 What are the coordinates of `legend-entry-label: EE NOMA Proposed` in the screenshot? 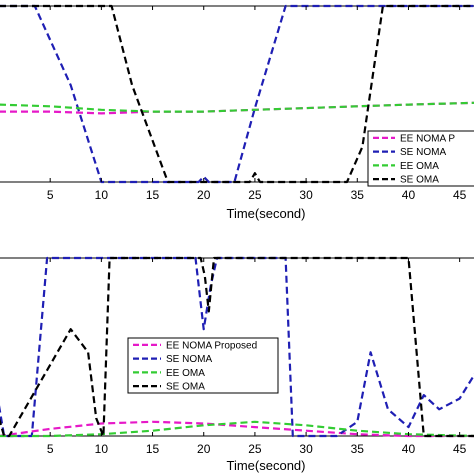 It's located at (211, 345).